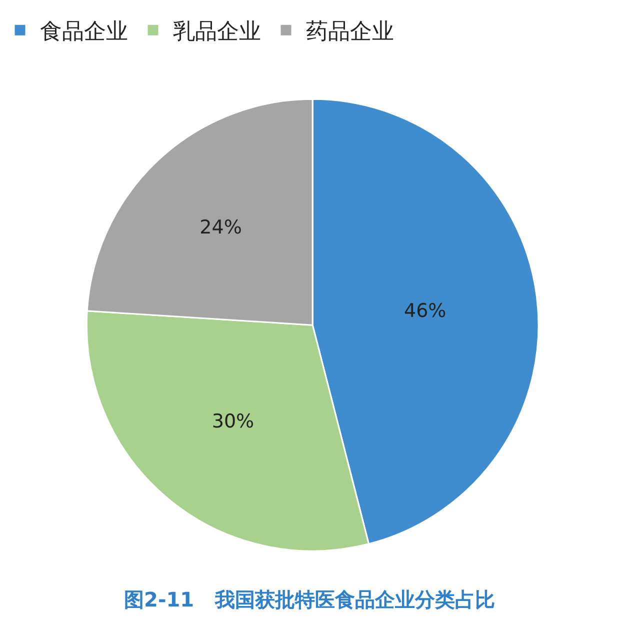 The height and width of the screenshot is (618, 619). I want to click on data-label: 24%, so click(221, 227).